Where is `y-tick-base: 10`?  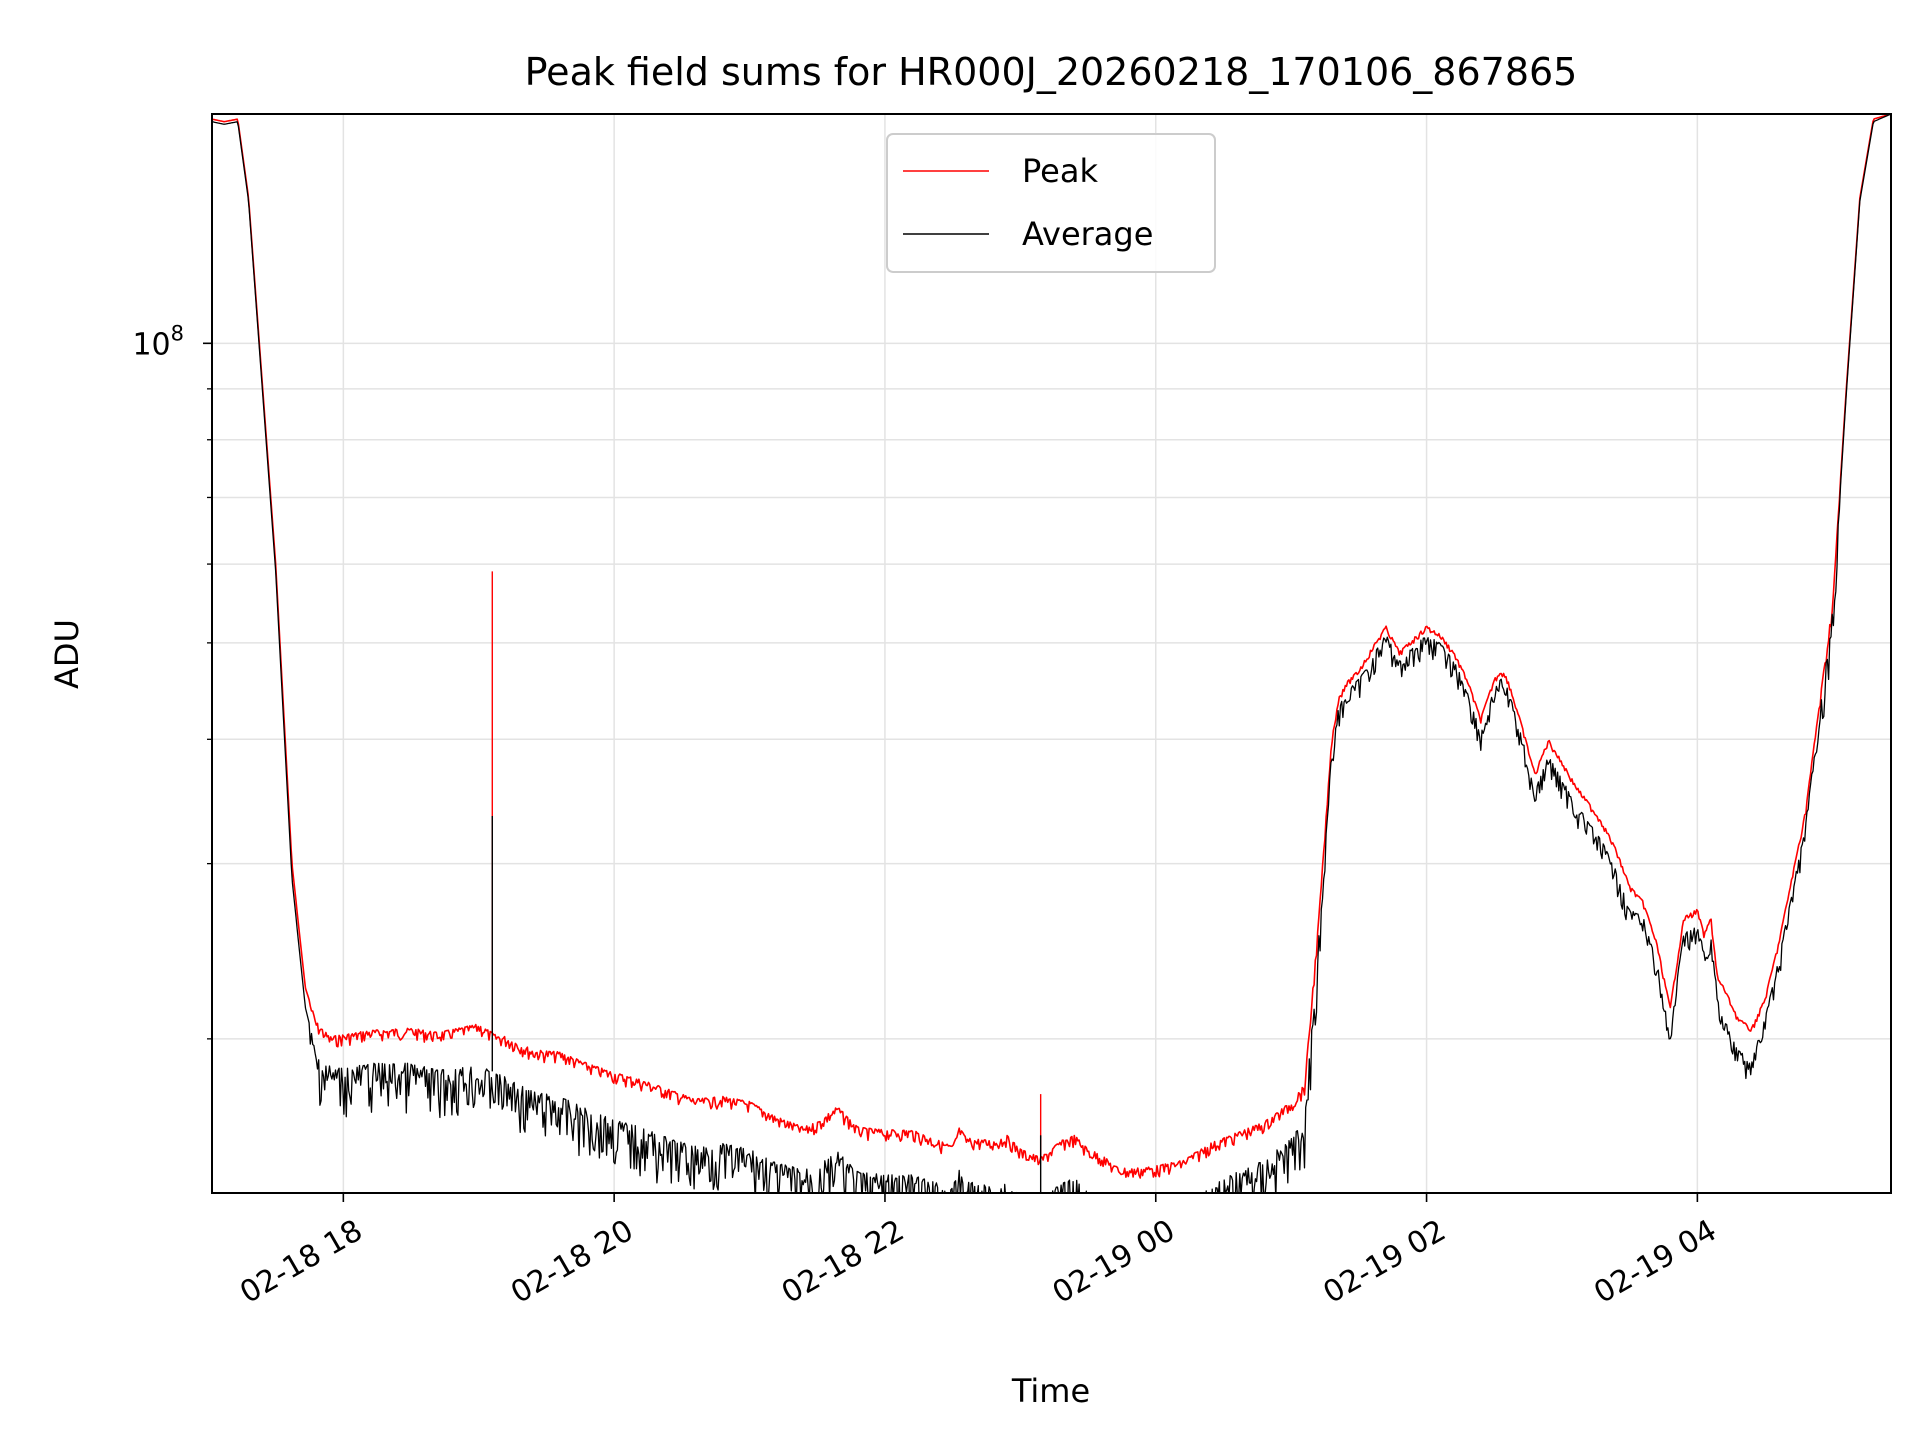
y-tick-base: 10 is located at coordinates (151, 344).